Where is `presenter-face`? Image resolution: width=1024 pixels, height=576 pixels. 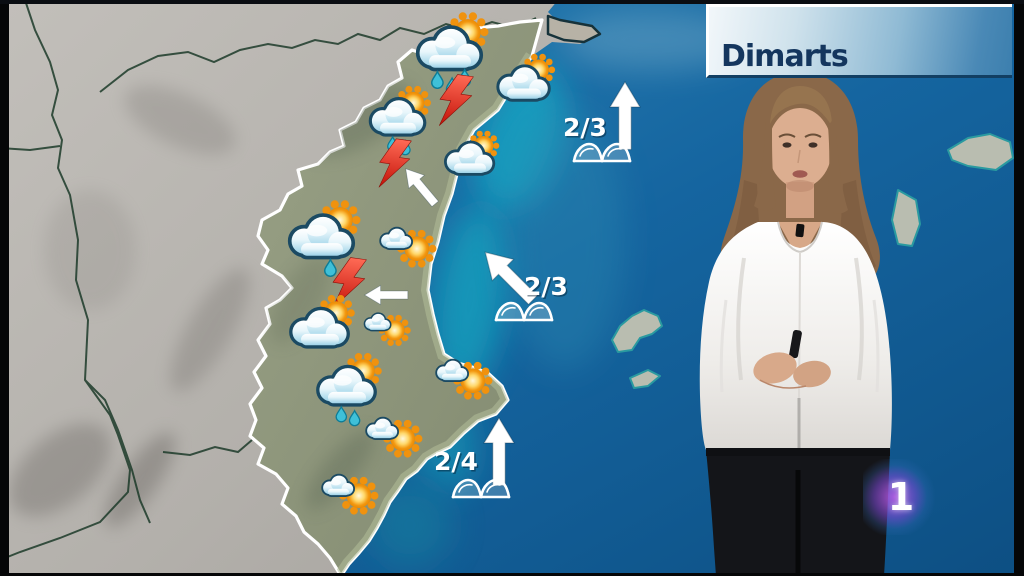
presenter-face is located at coordinates (800, 148).